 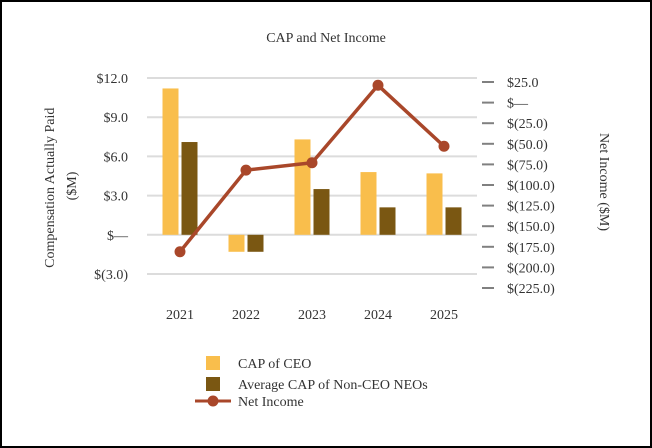 I want to click on y2-tick-label: $(125.0), so click(x=531, y=207).